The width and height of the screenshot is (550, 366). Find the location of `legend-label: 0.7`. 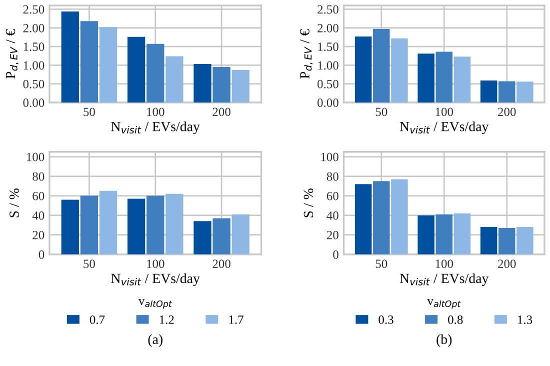

legend-label: 0.7 is located at coordinates (97, 320).